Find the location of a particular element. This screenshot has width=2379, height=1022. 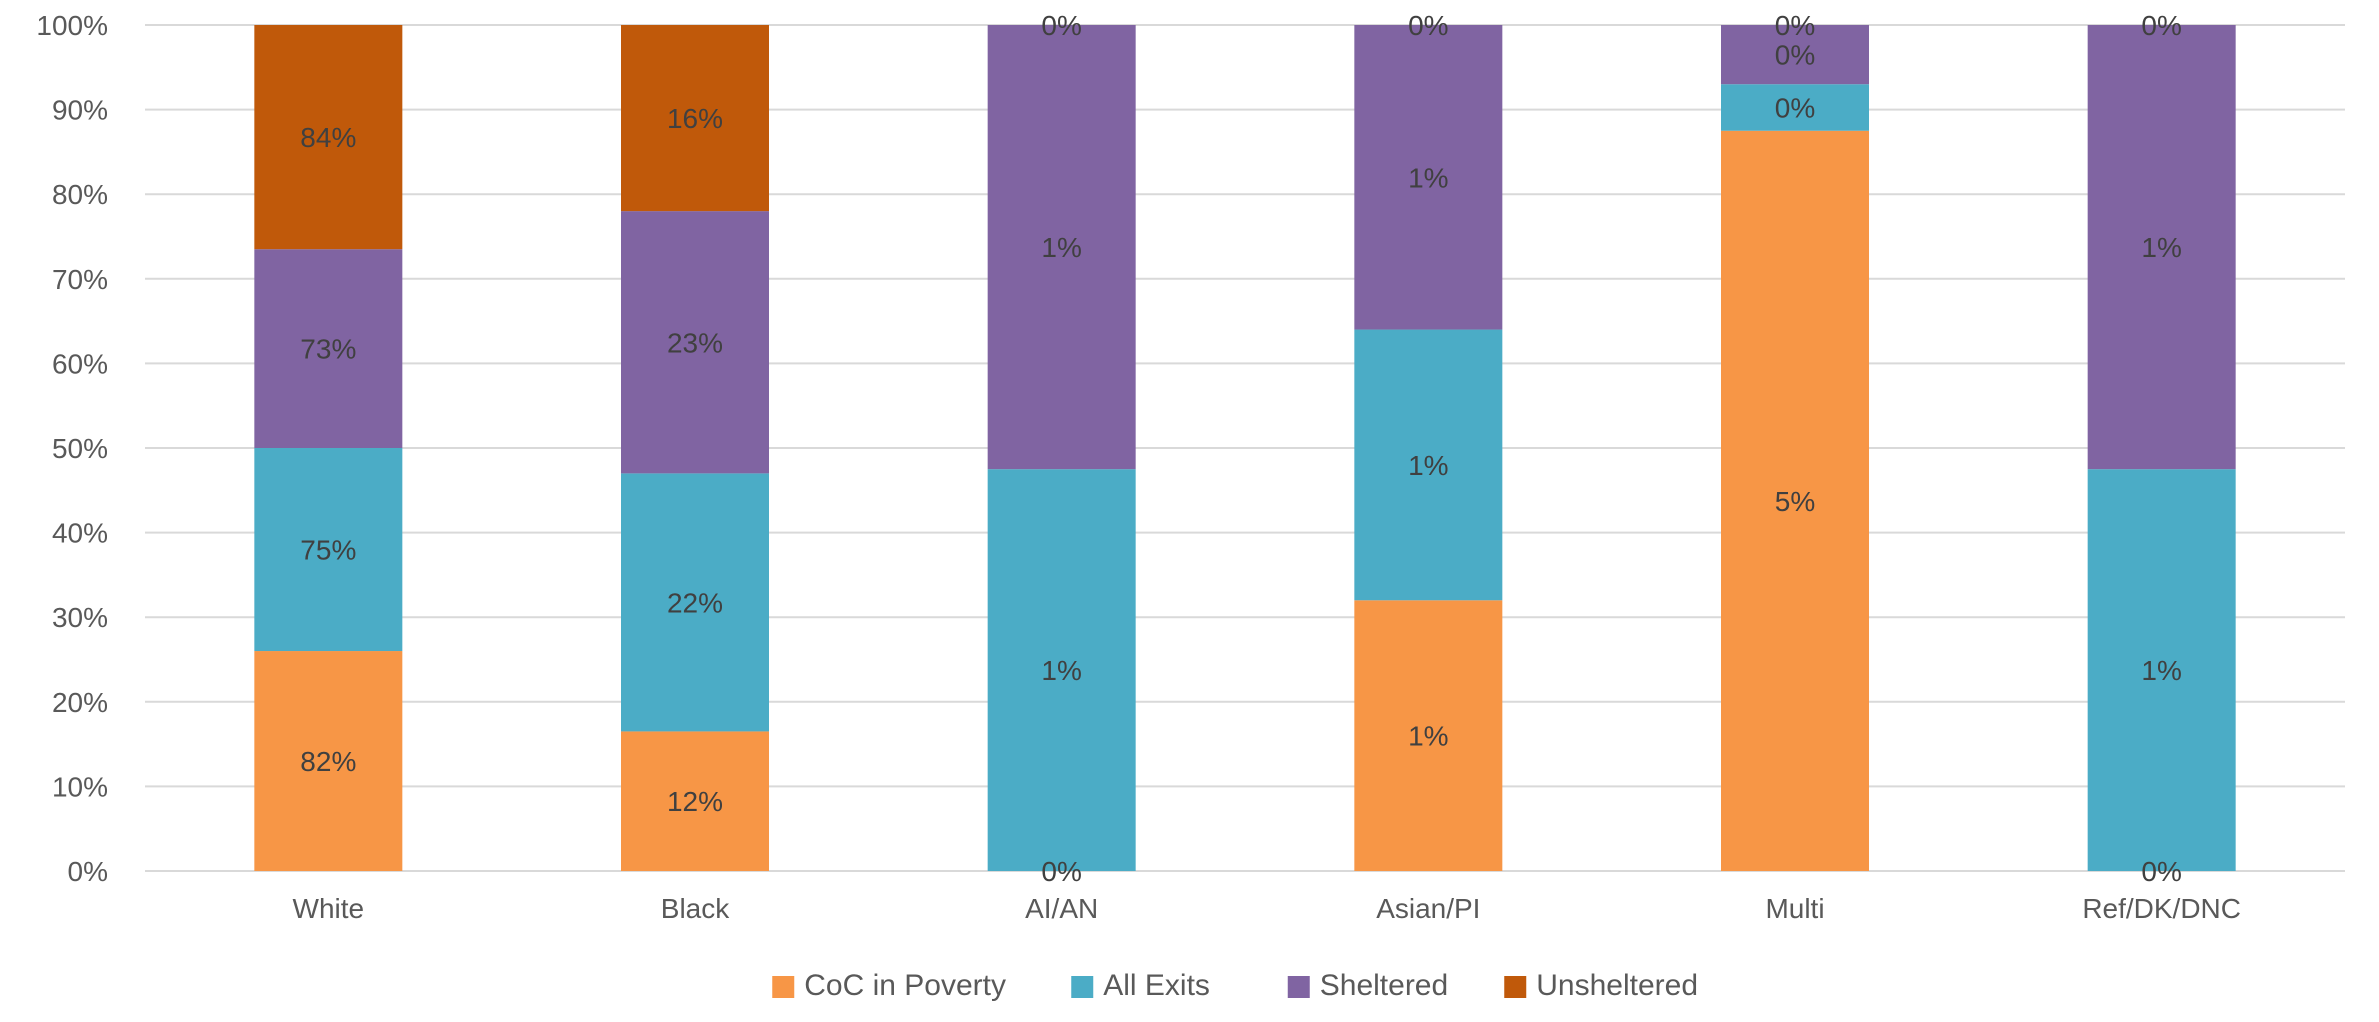

legend-label: Sheltered is located at coordinates (1384, 985).